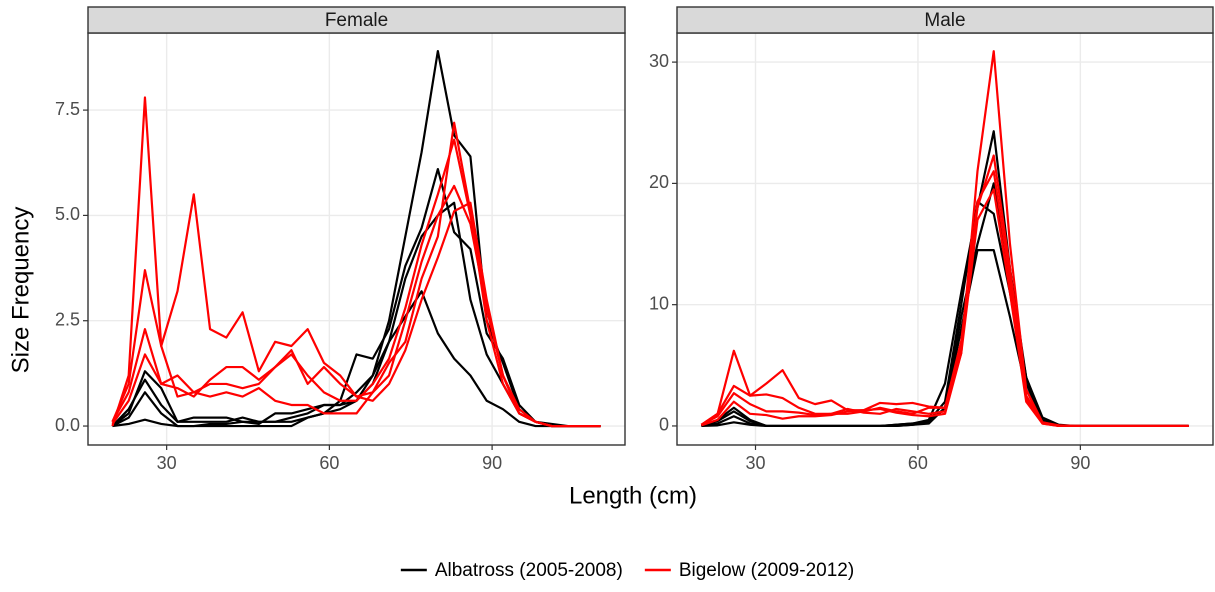 This screenshot has height=592, width=1215. I want to click on legend-label: Albatross (2005-2008), so click(529, 570).